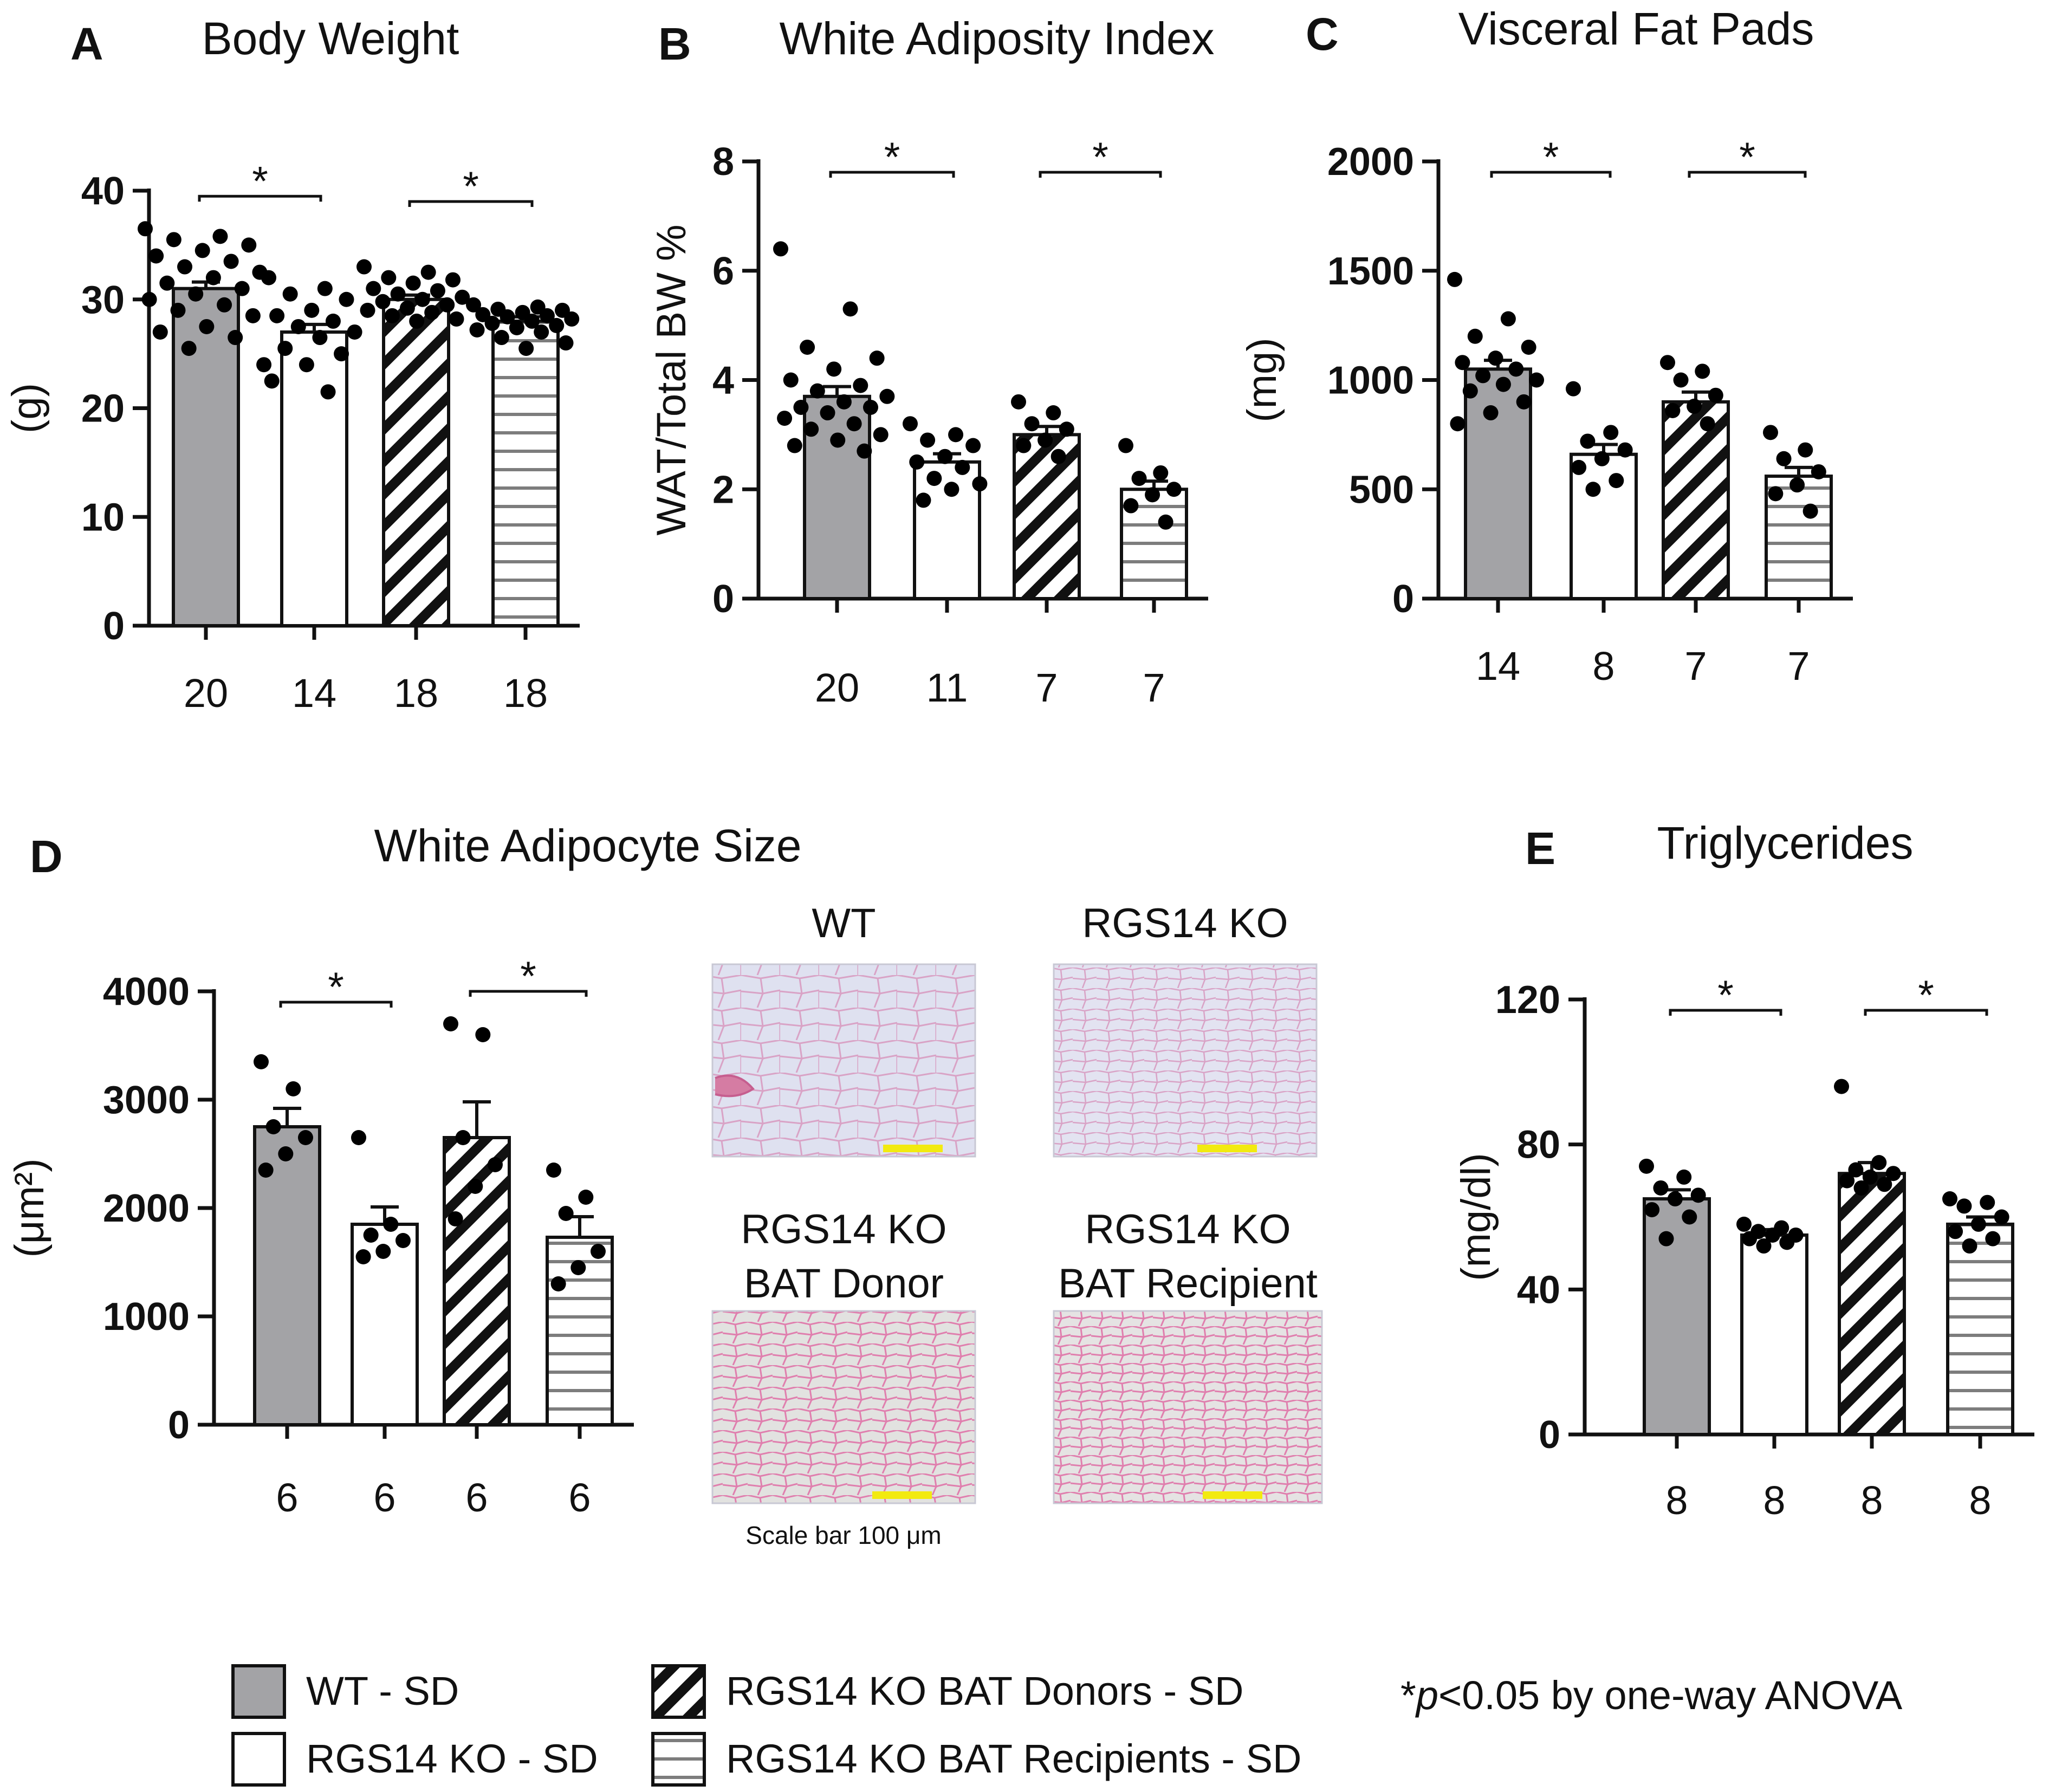 Image resolution: width=2062 pixels, height=1792 pixels. Describe the element at coordinates (735, 1086) in the screenshot. I see `vessel-mark` at that location.